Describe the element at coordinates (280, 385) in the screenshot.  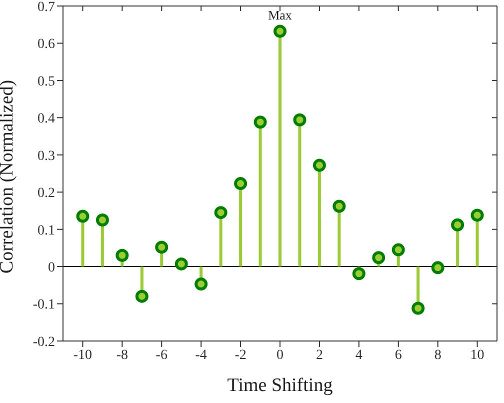
I see `x-axis-title: Time Shifting` at that location.